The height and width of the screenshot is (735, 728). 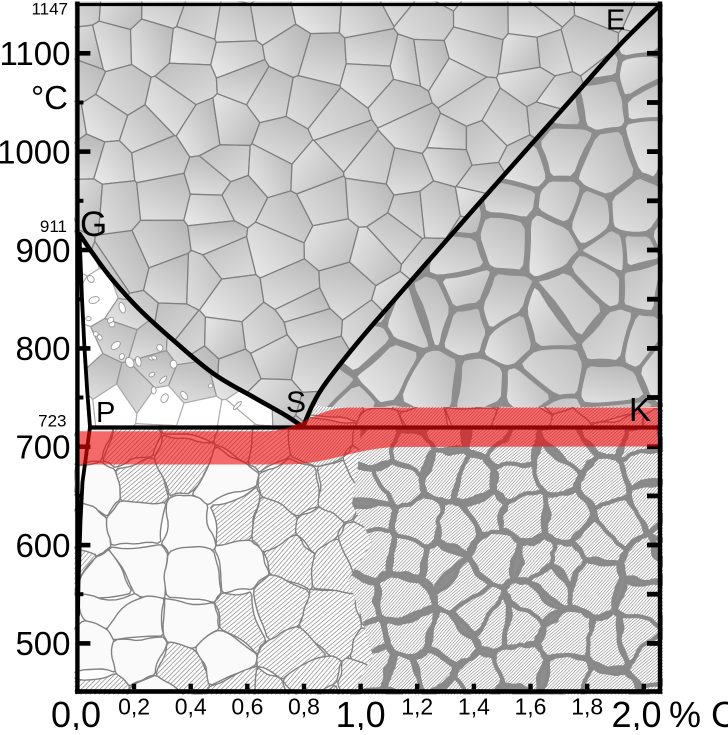 I want to click on svg-text: 1100, so click(x=35, y=53).